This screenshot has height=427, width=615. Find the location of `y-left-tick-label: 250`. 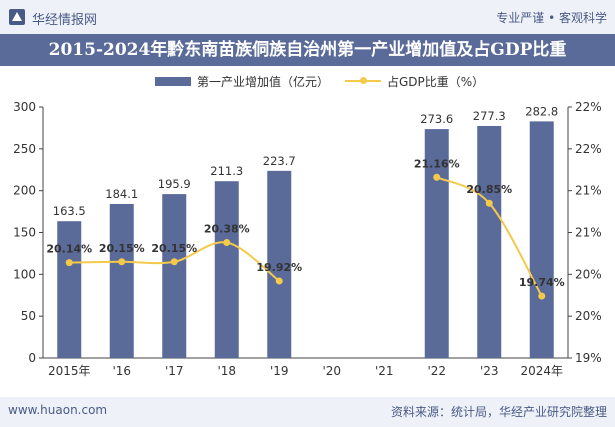

y-left-tick-label: 250 is located at coordinates (24, 149).